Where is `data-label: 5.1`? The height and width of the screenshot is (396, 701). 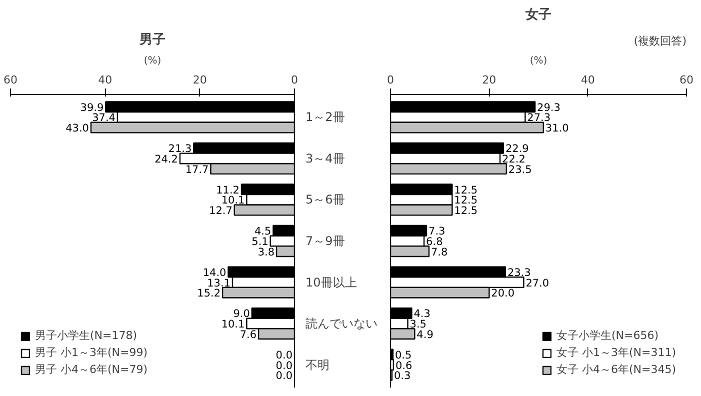
data-label: 5.1 is located at coordinates (260, 242).